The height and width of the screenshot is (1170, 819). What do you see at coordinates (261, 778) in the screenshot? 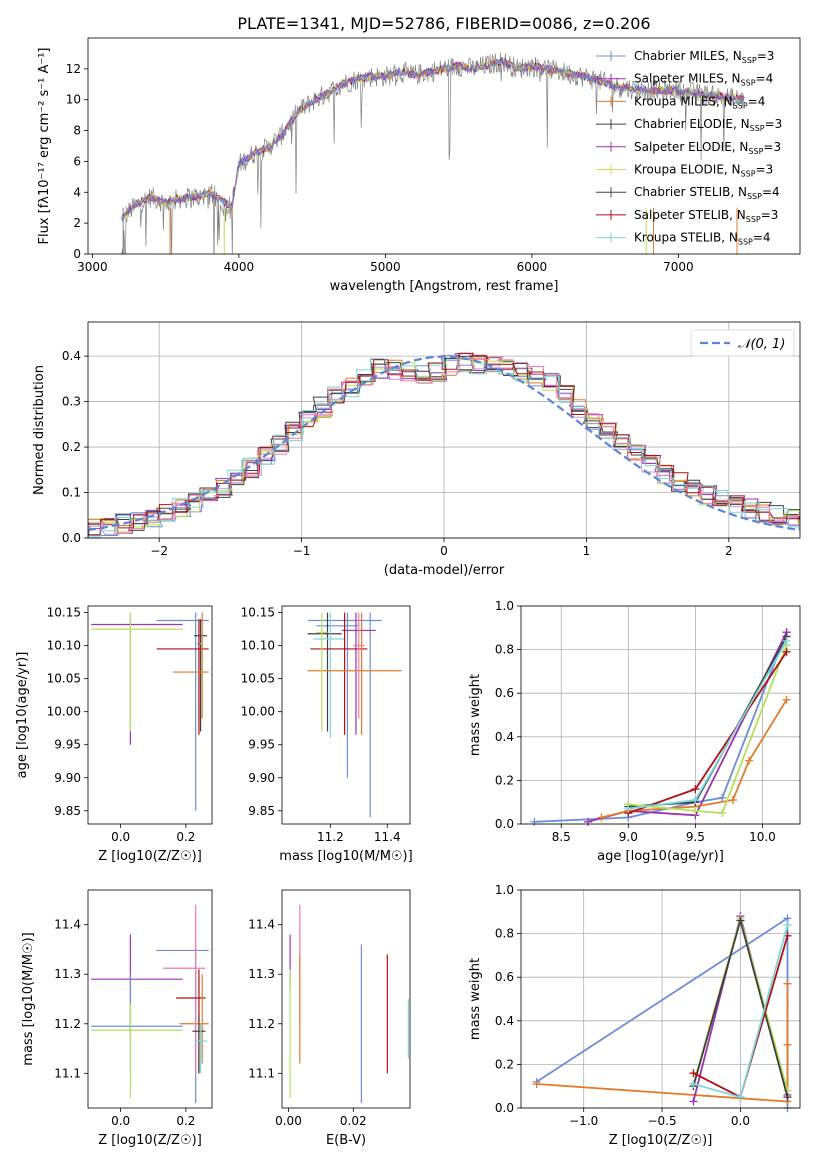
I see `y-tick-label: 9.90` at bounding box center [261, 778].